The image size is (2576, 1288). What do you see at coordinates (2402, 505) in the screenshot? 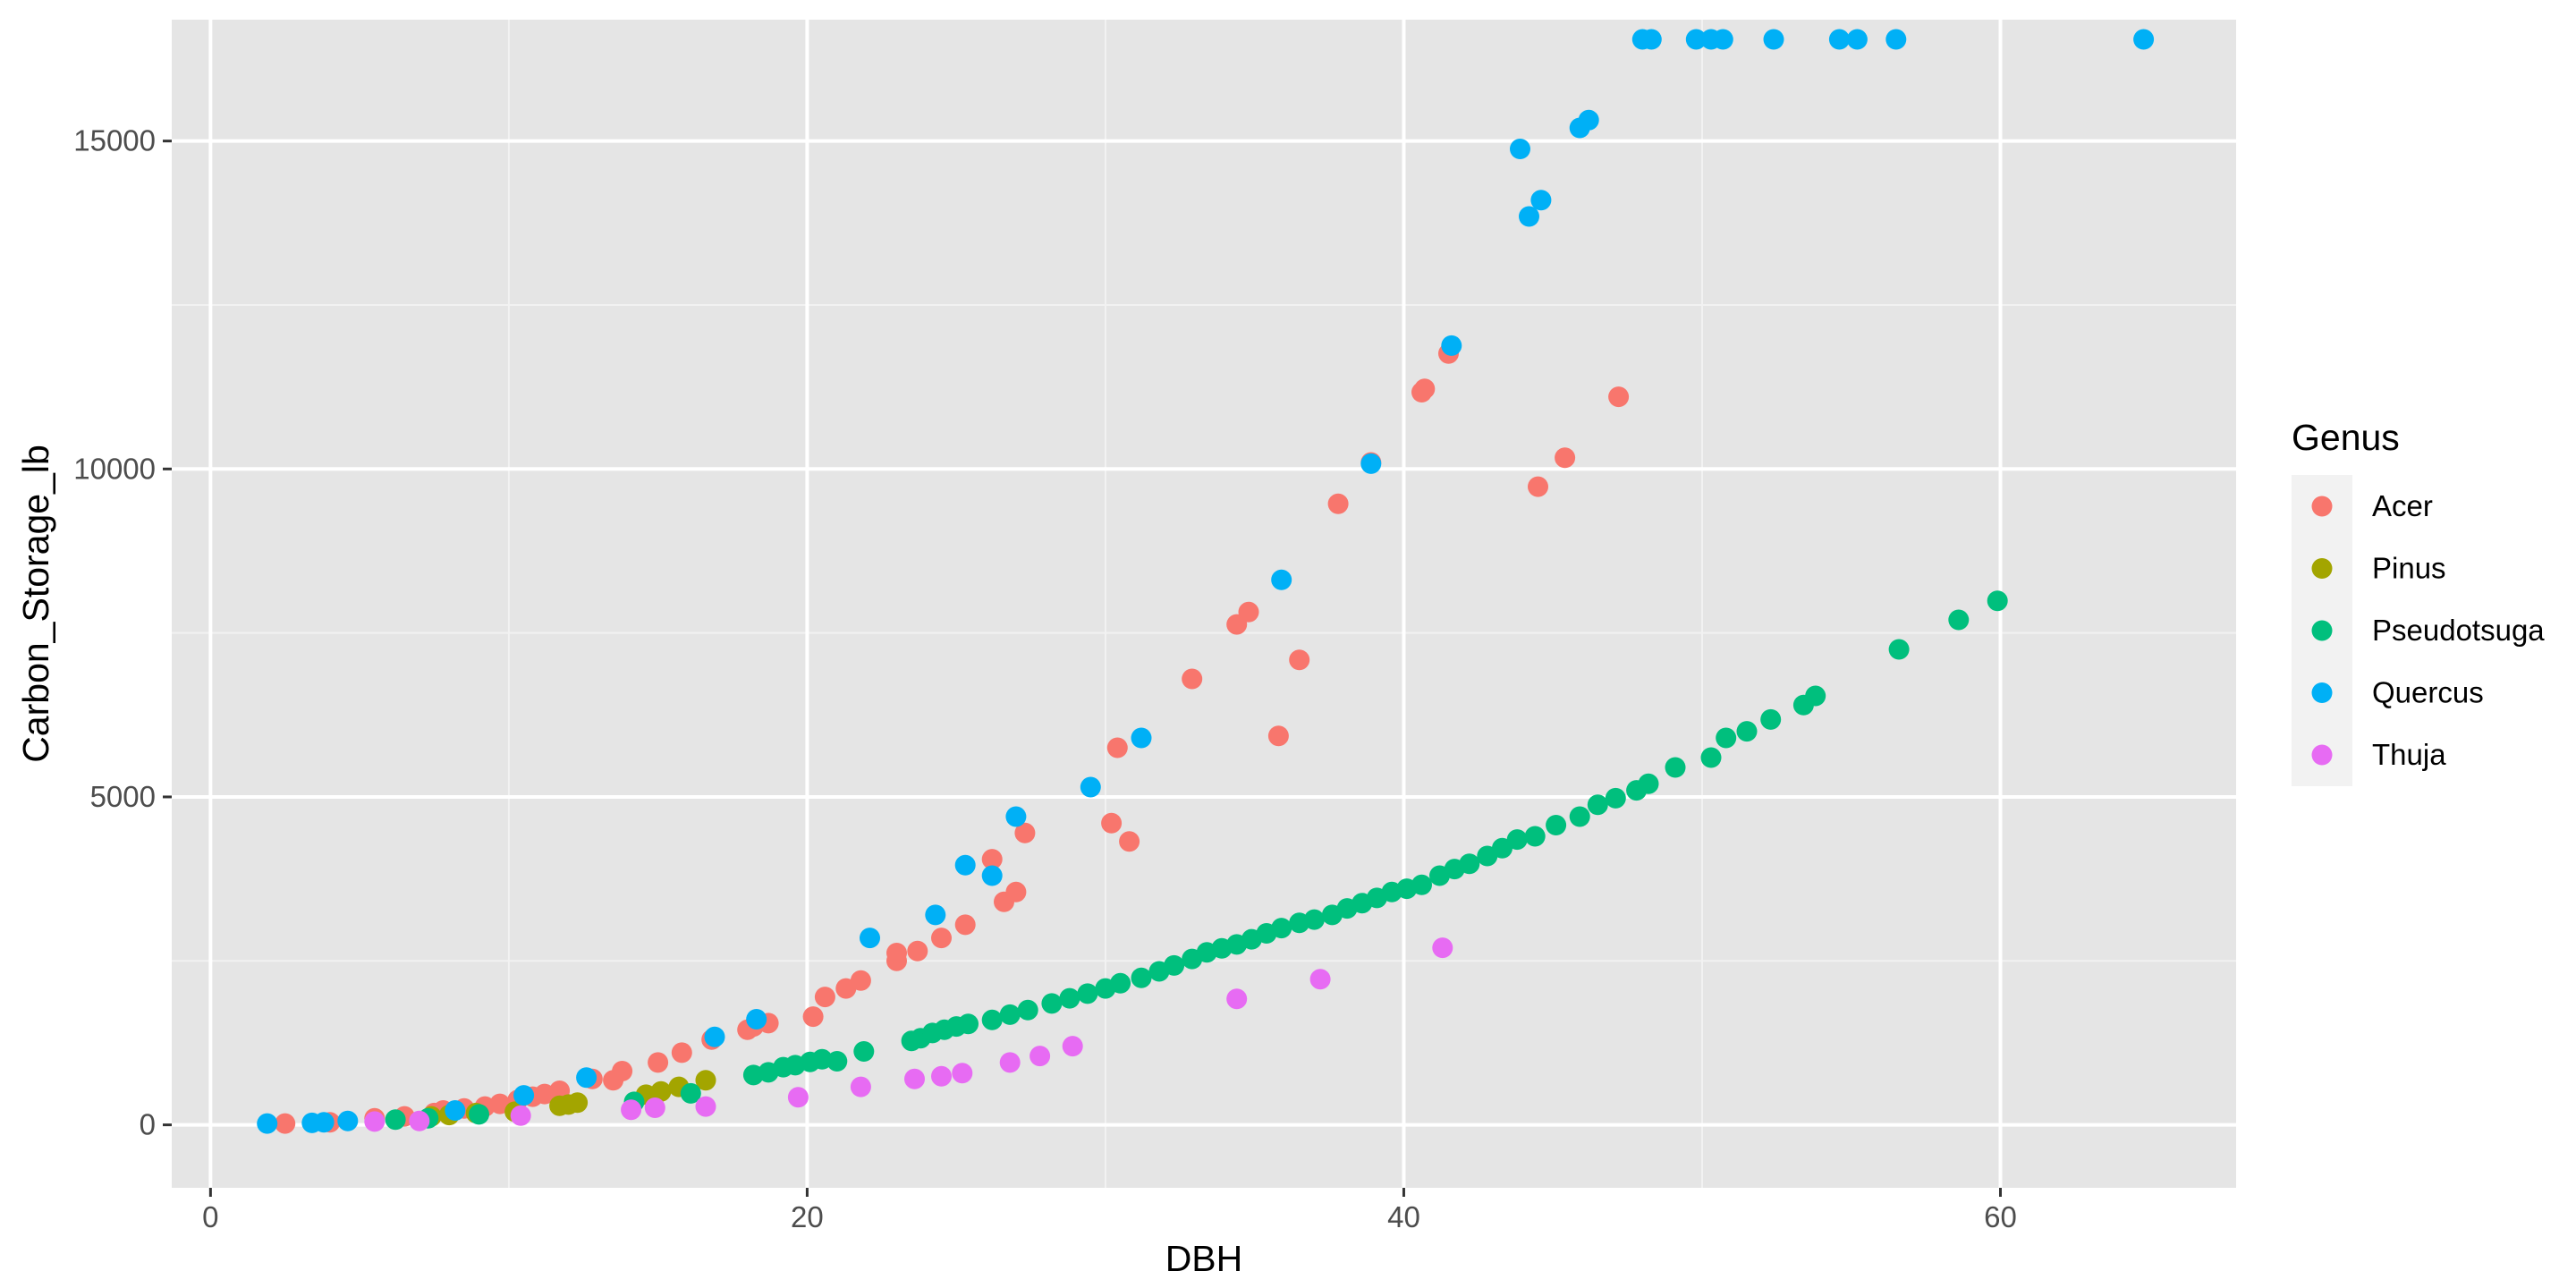
I see `legend-label: Acer` at bounding box center [2402, 505].